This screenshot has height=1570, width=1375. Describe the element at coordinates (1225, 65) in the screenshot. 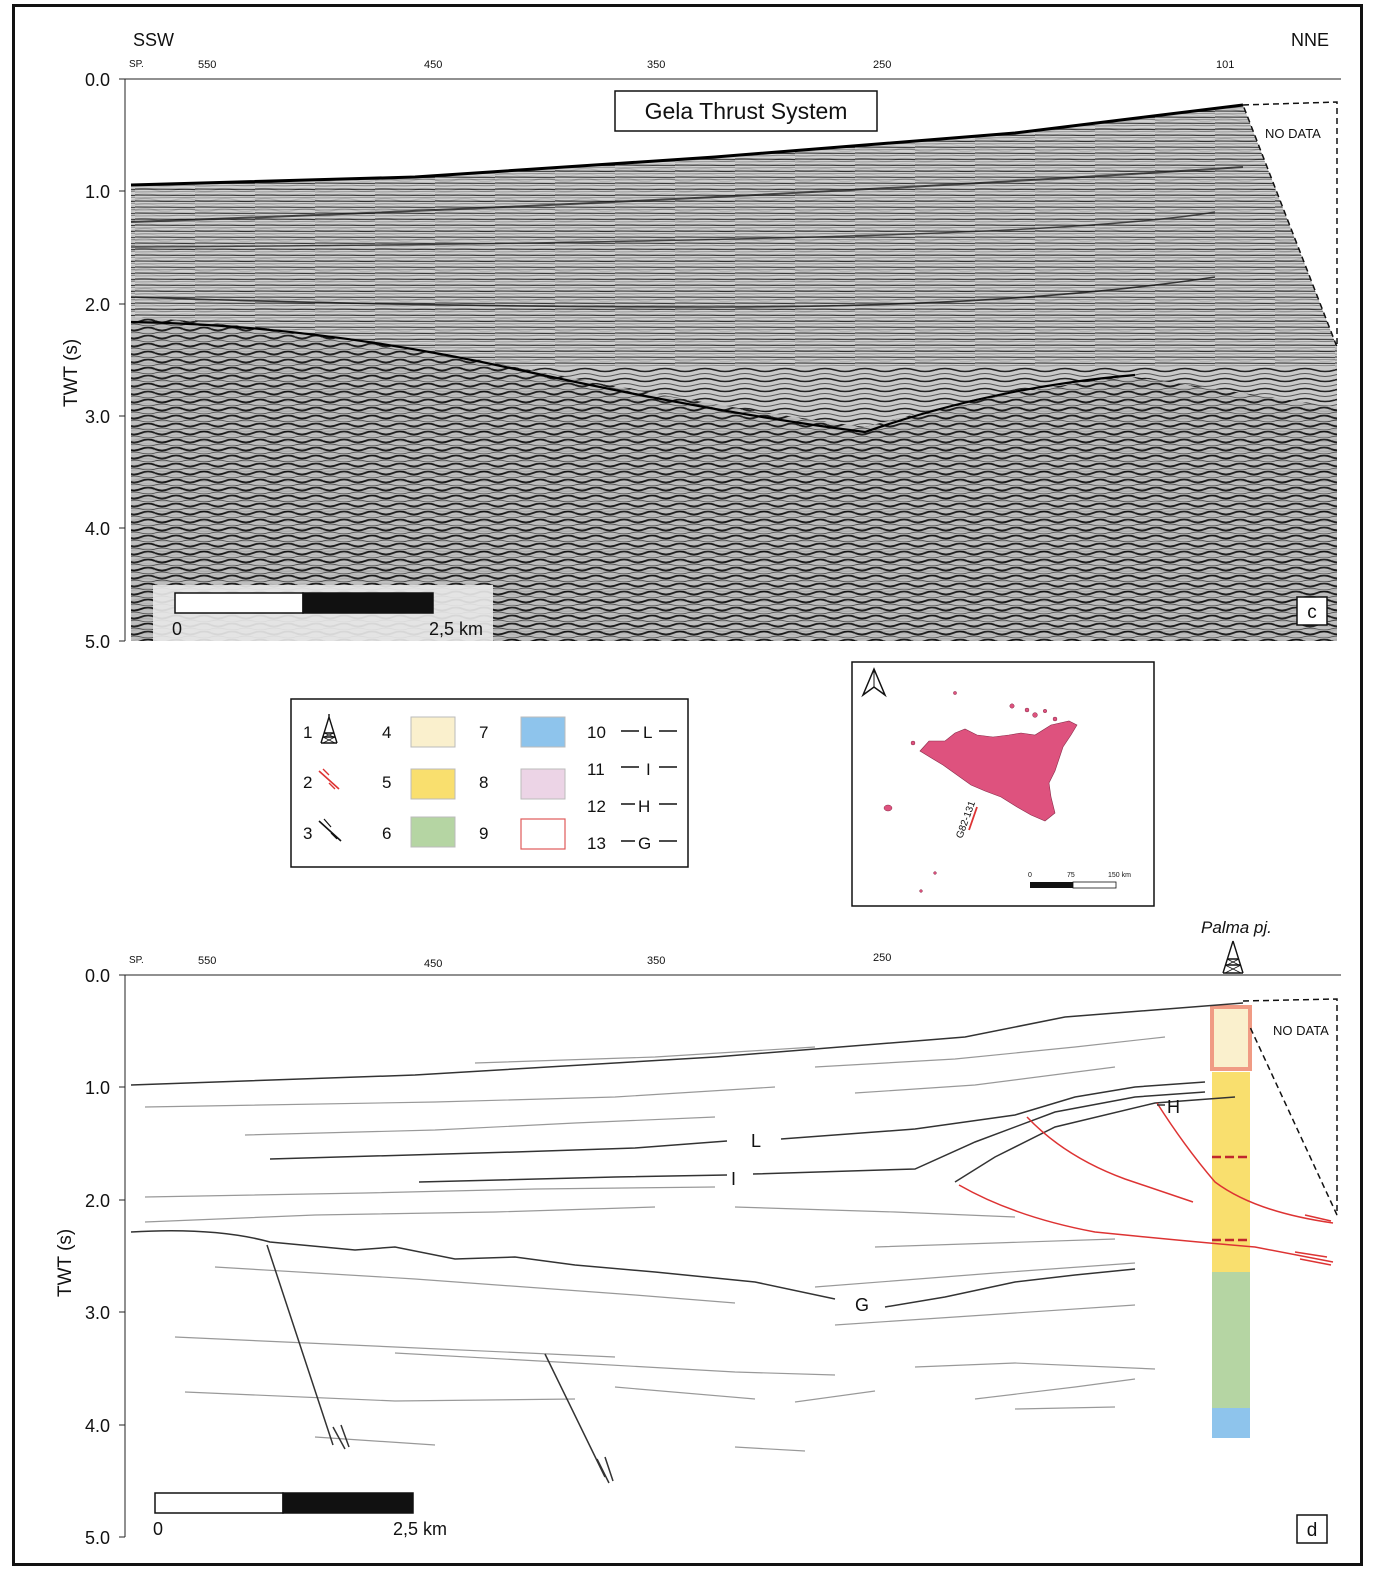

I see `shotpoint-101: 101` at that location.